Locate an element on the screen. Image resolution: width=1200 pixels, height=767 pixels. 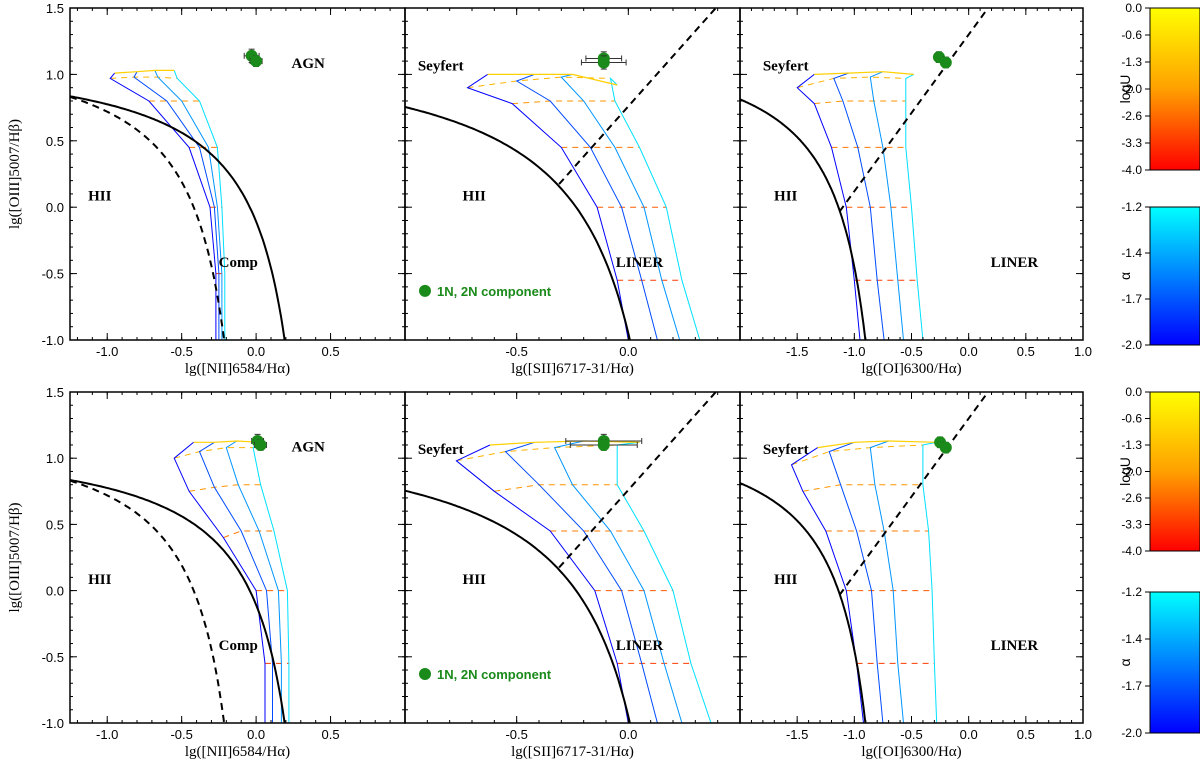
colorbar-alpha: -1.2 -1.4 -1.7 -2.0 α is located at coordinates (1158, 276).